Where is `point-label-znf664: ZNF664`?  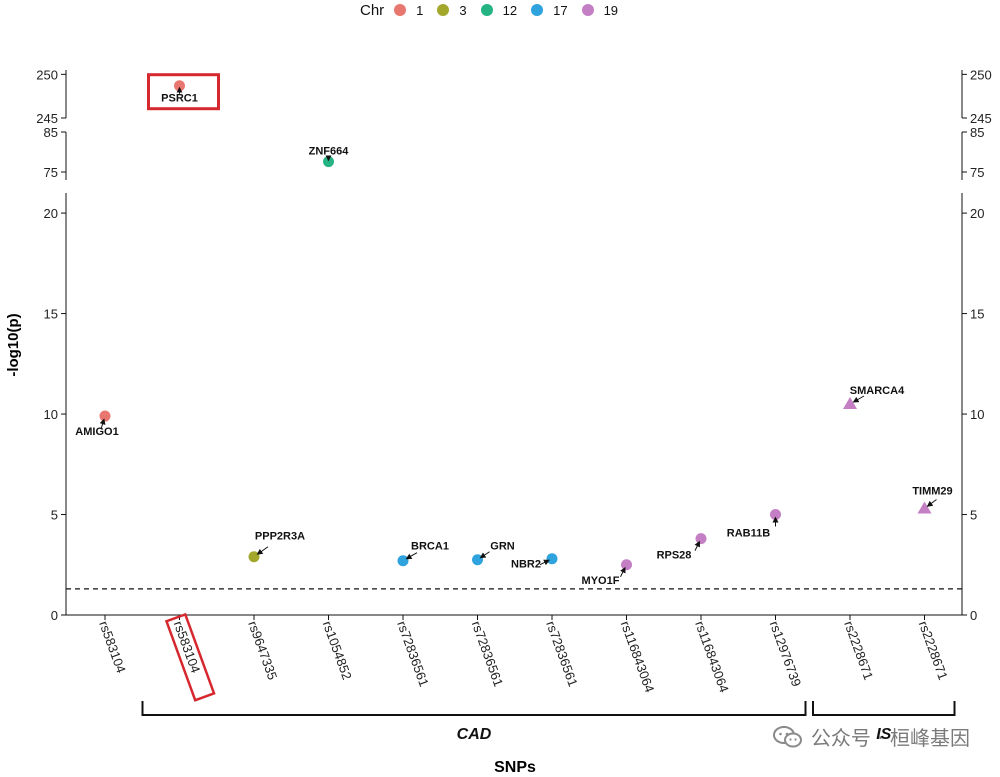
point-label-znf664: ZNF664 is located at coordinates (329, 152).